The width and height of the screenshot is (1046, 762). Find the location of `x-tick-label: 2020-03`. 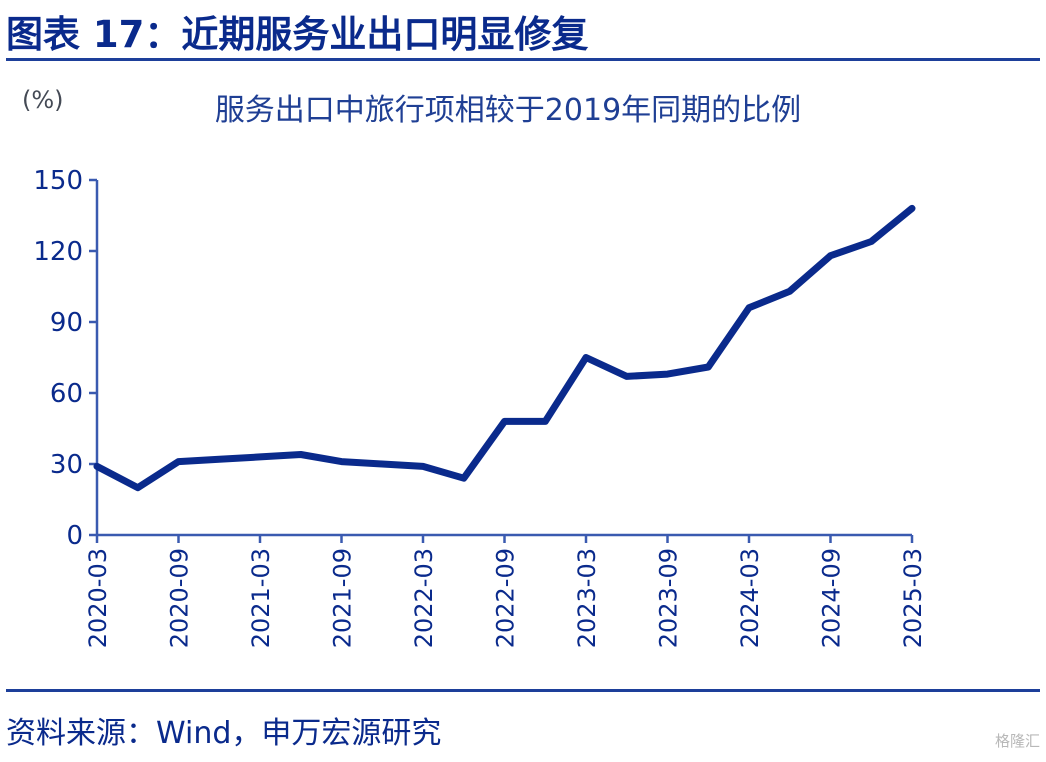

x-tick-label: 2020-03 is located at coordinates (98, 598).